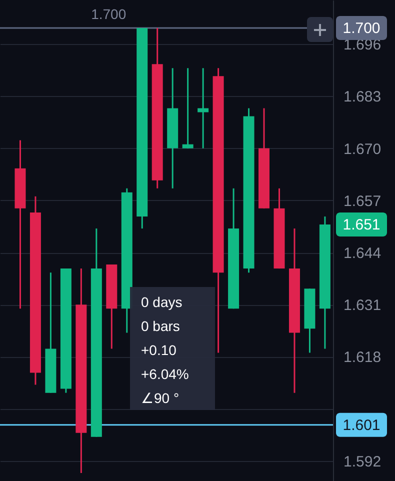 The width and height of the screenshot is (395, 481). What do you see at coordinates (363, 305) in the screenshot?
I see `y-tick-label: 1.631` at bounding box center [363, 305].